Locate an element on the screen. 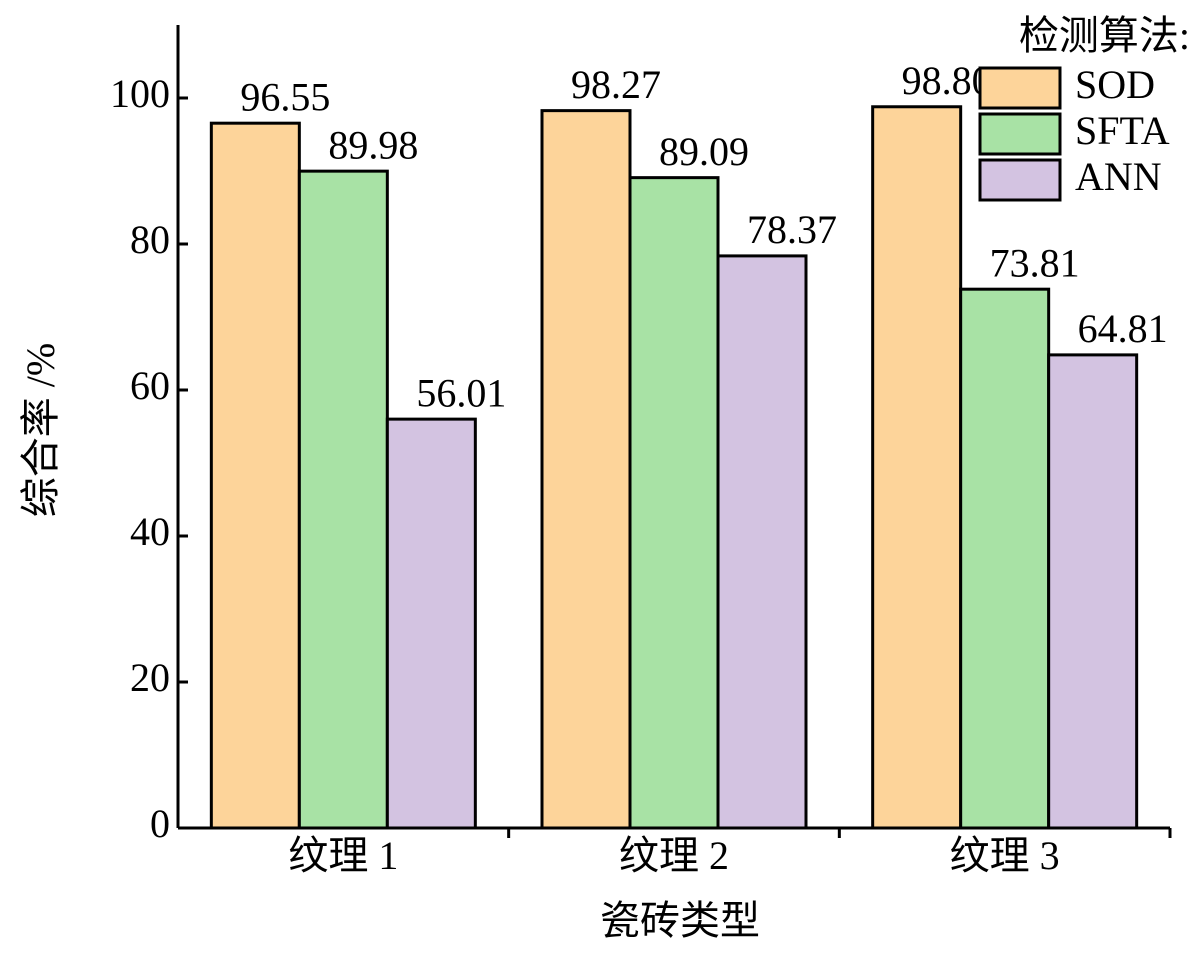 The height and width of the screenshot is (956, 1200). x-tick-label: 纹理 2 is located at coordinates (674, 855).